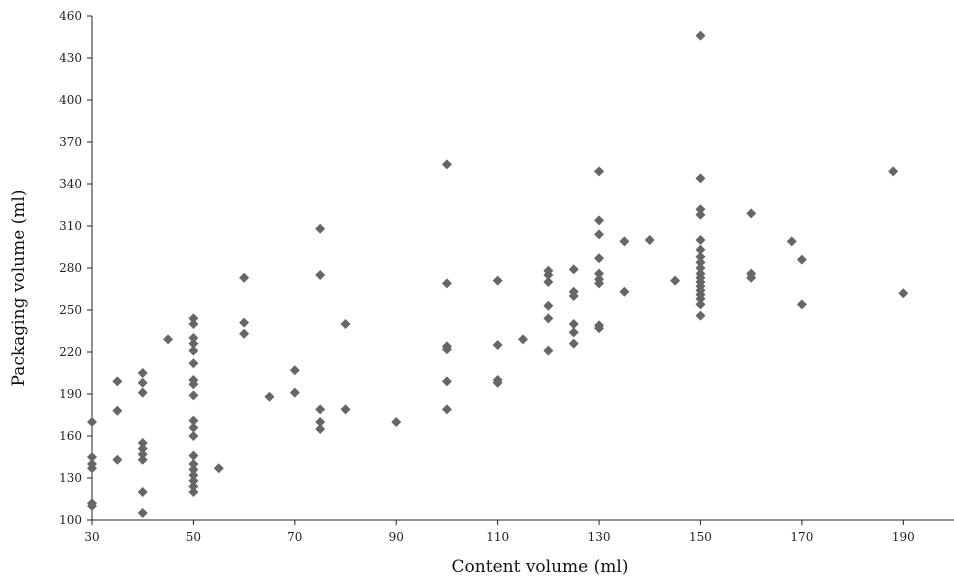 This screenshot has height=579, width=954. I want to click on y-tick-label: 280, so click(70, 268).